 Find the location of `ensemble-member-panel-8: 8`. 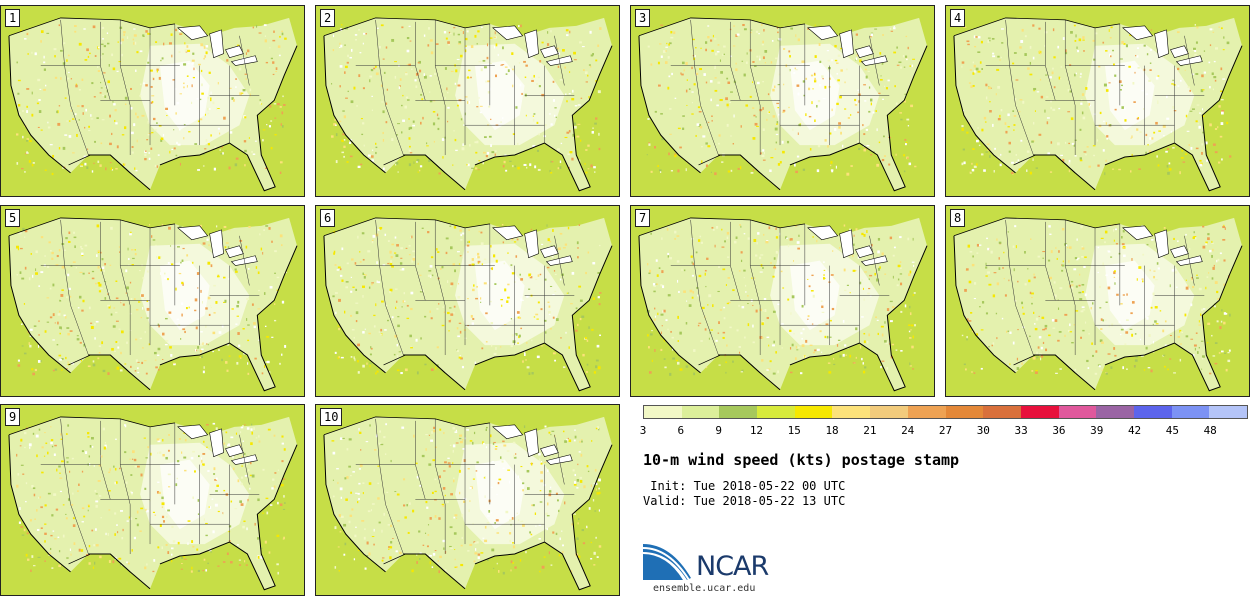

ensemble-member-panel-8: 8 is located at coordinates (1097, 301).